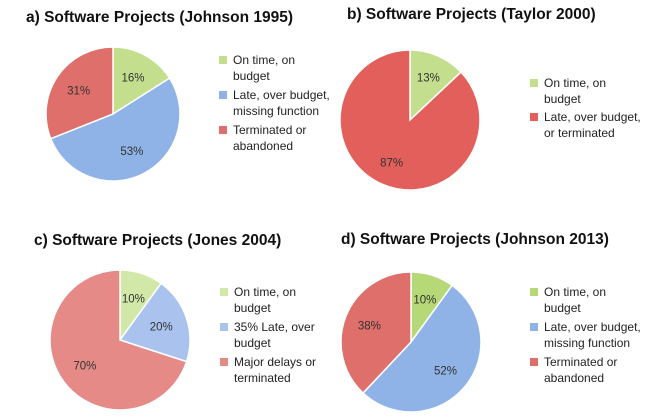 This screenshot has height=419, width=653. Describe the element at coordinates (391, 163) in the screenshot. I see `slice-value-label: 87%` at that location.